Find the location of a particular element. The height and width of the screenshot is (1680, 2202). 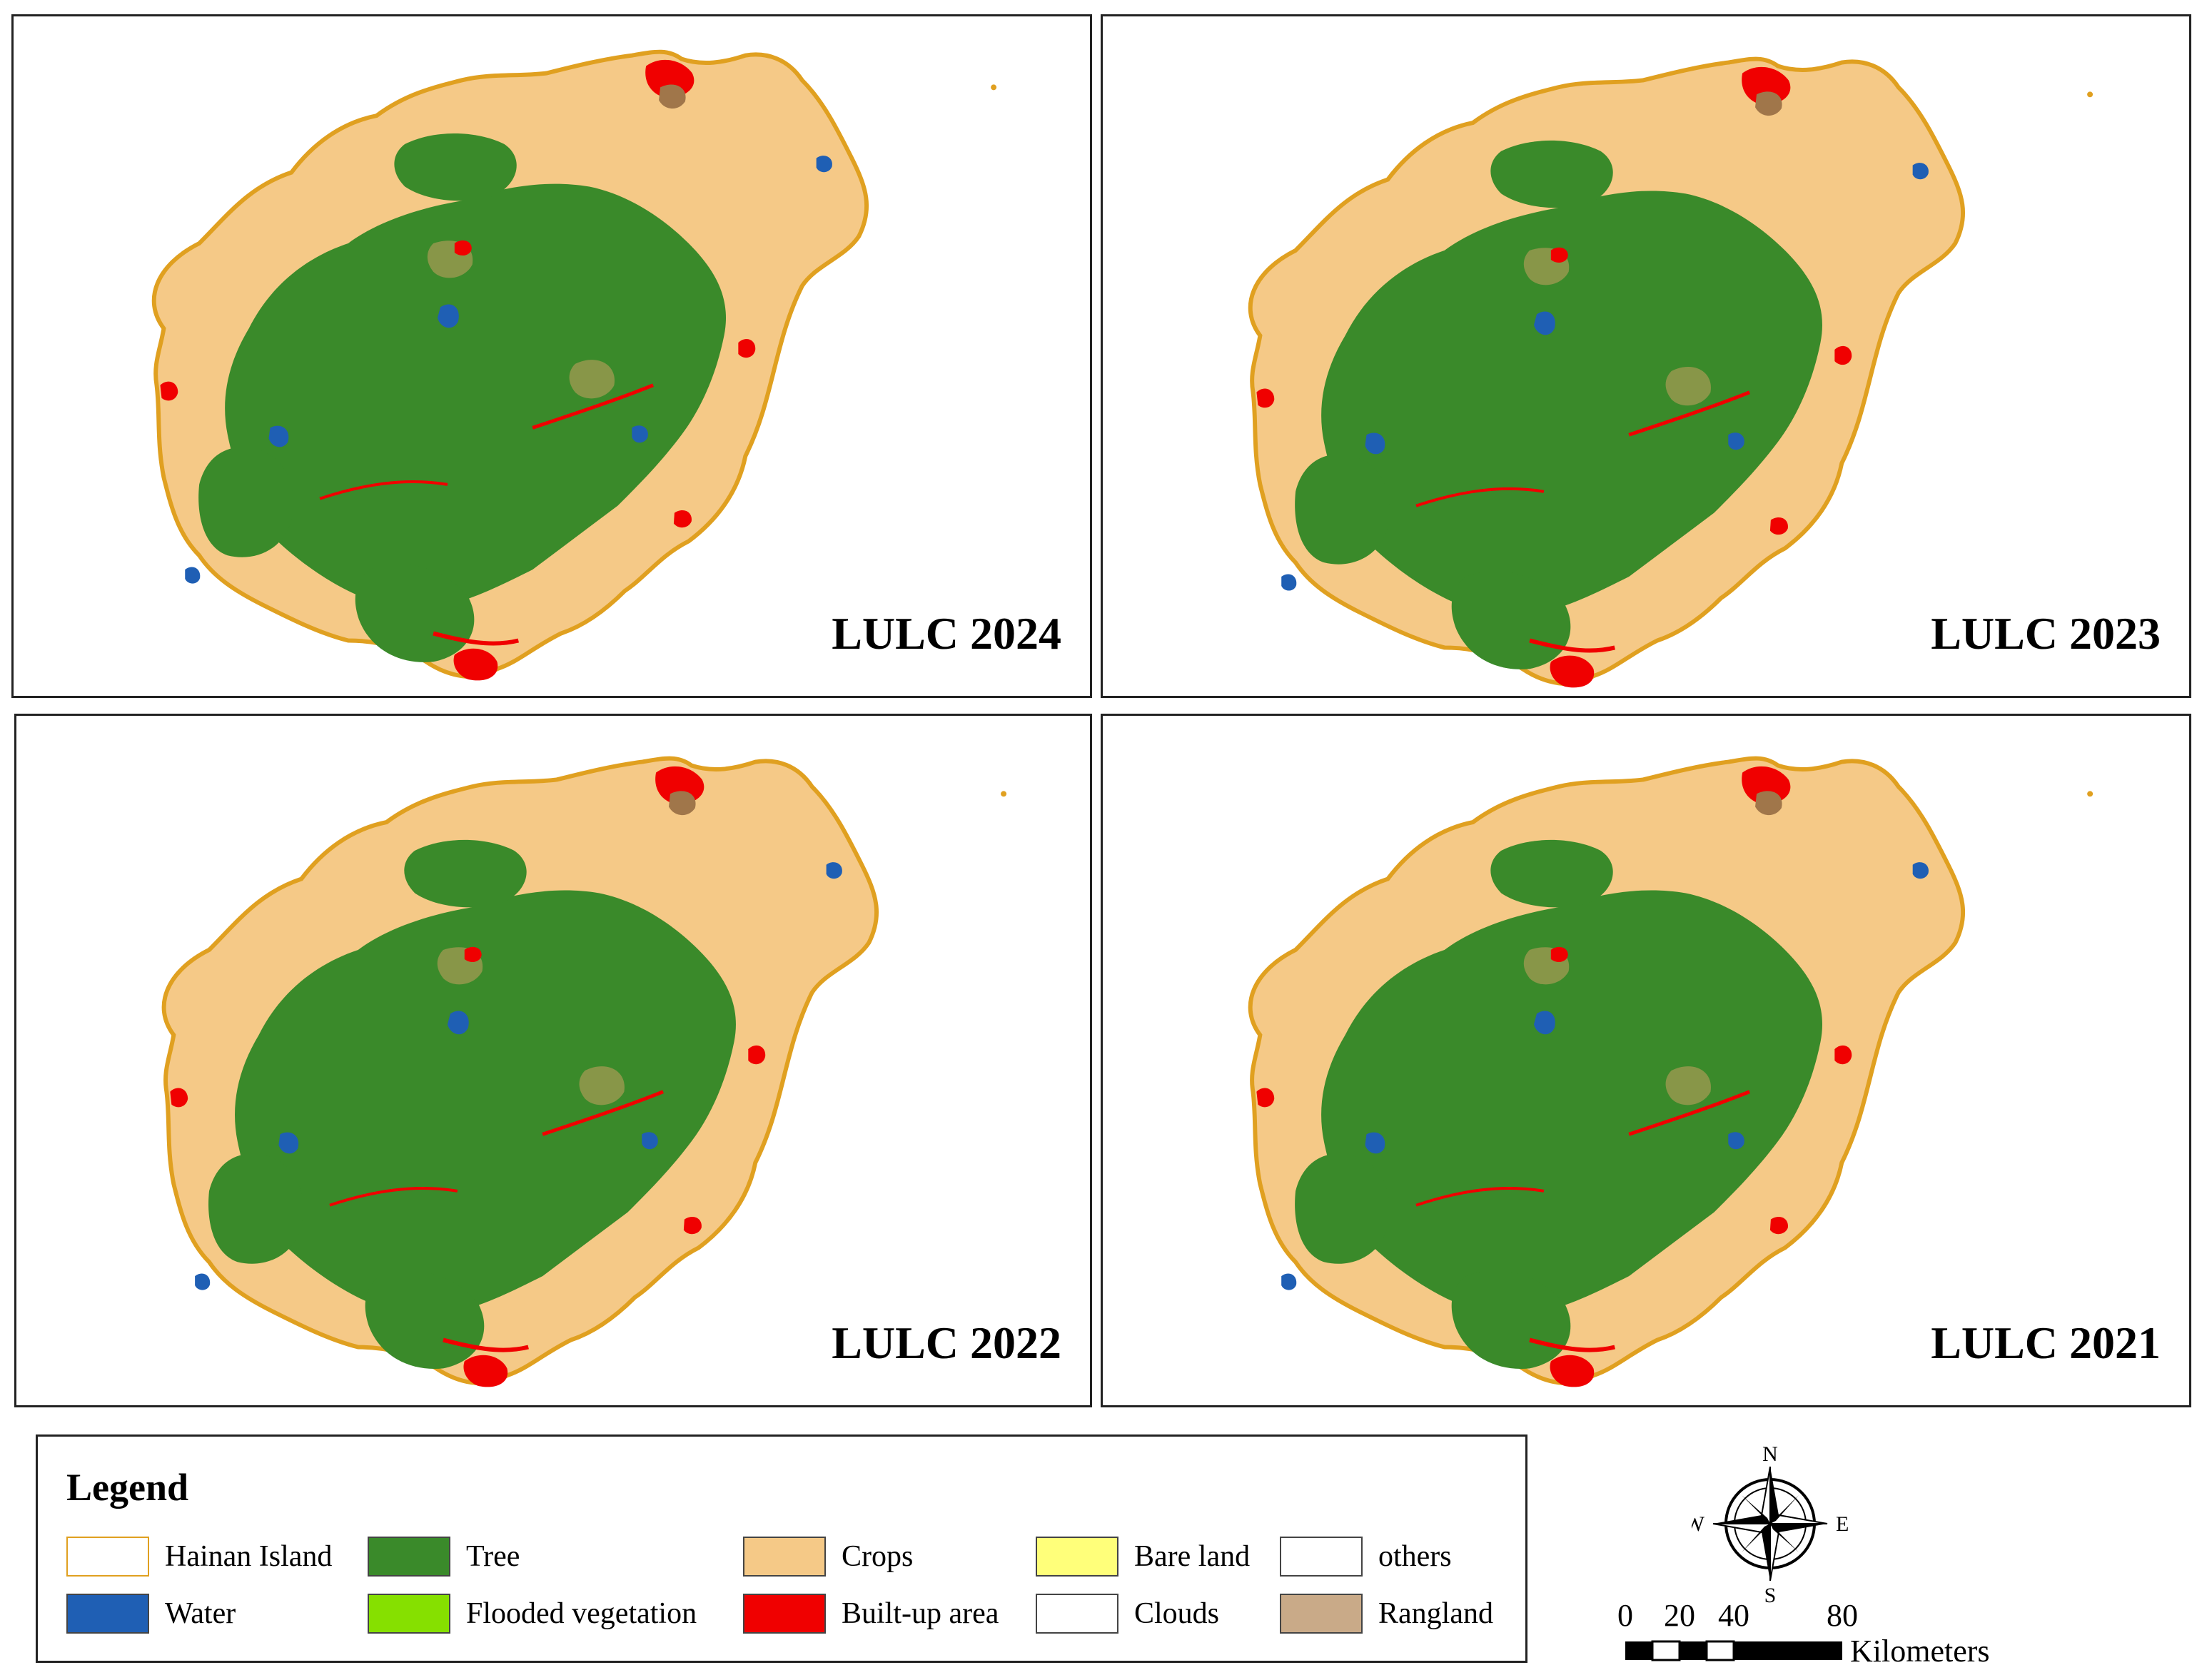

scale-bar: 0 20 40 80 Kilometers is located at coordinates (1803, 1633).